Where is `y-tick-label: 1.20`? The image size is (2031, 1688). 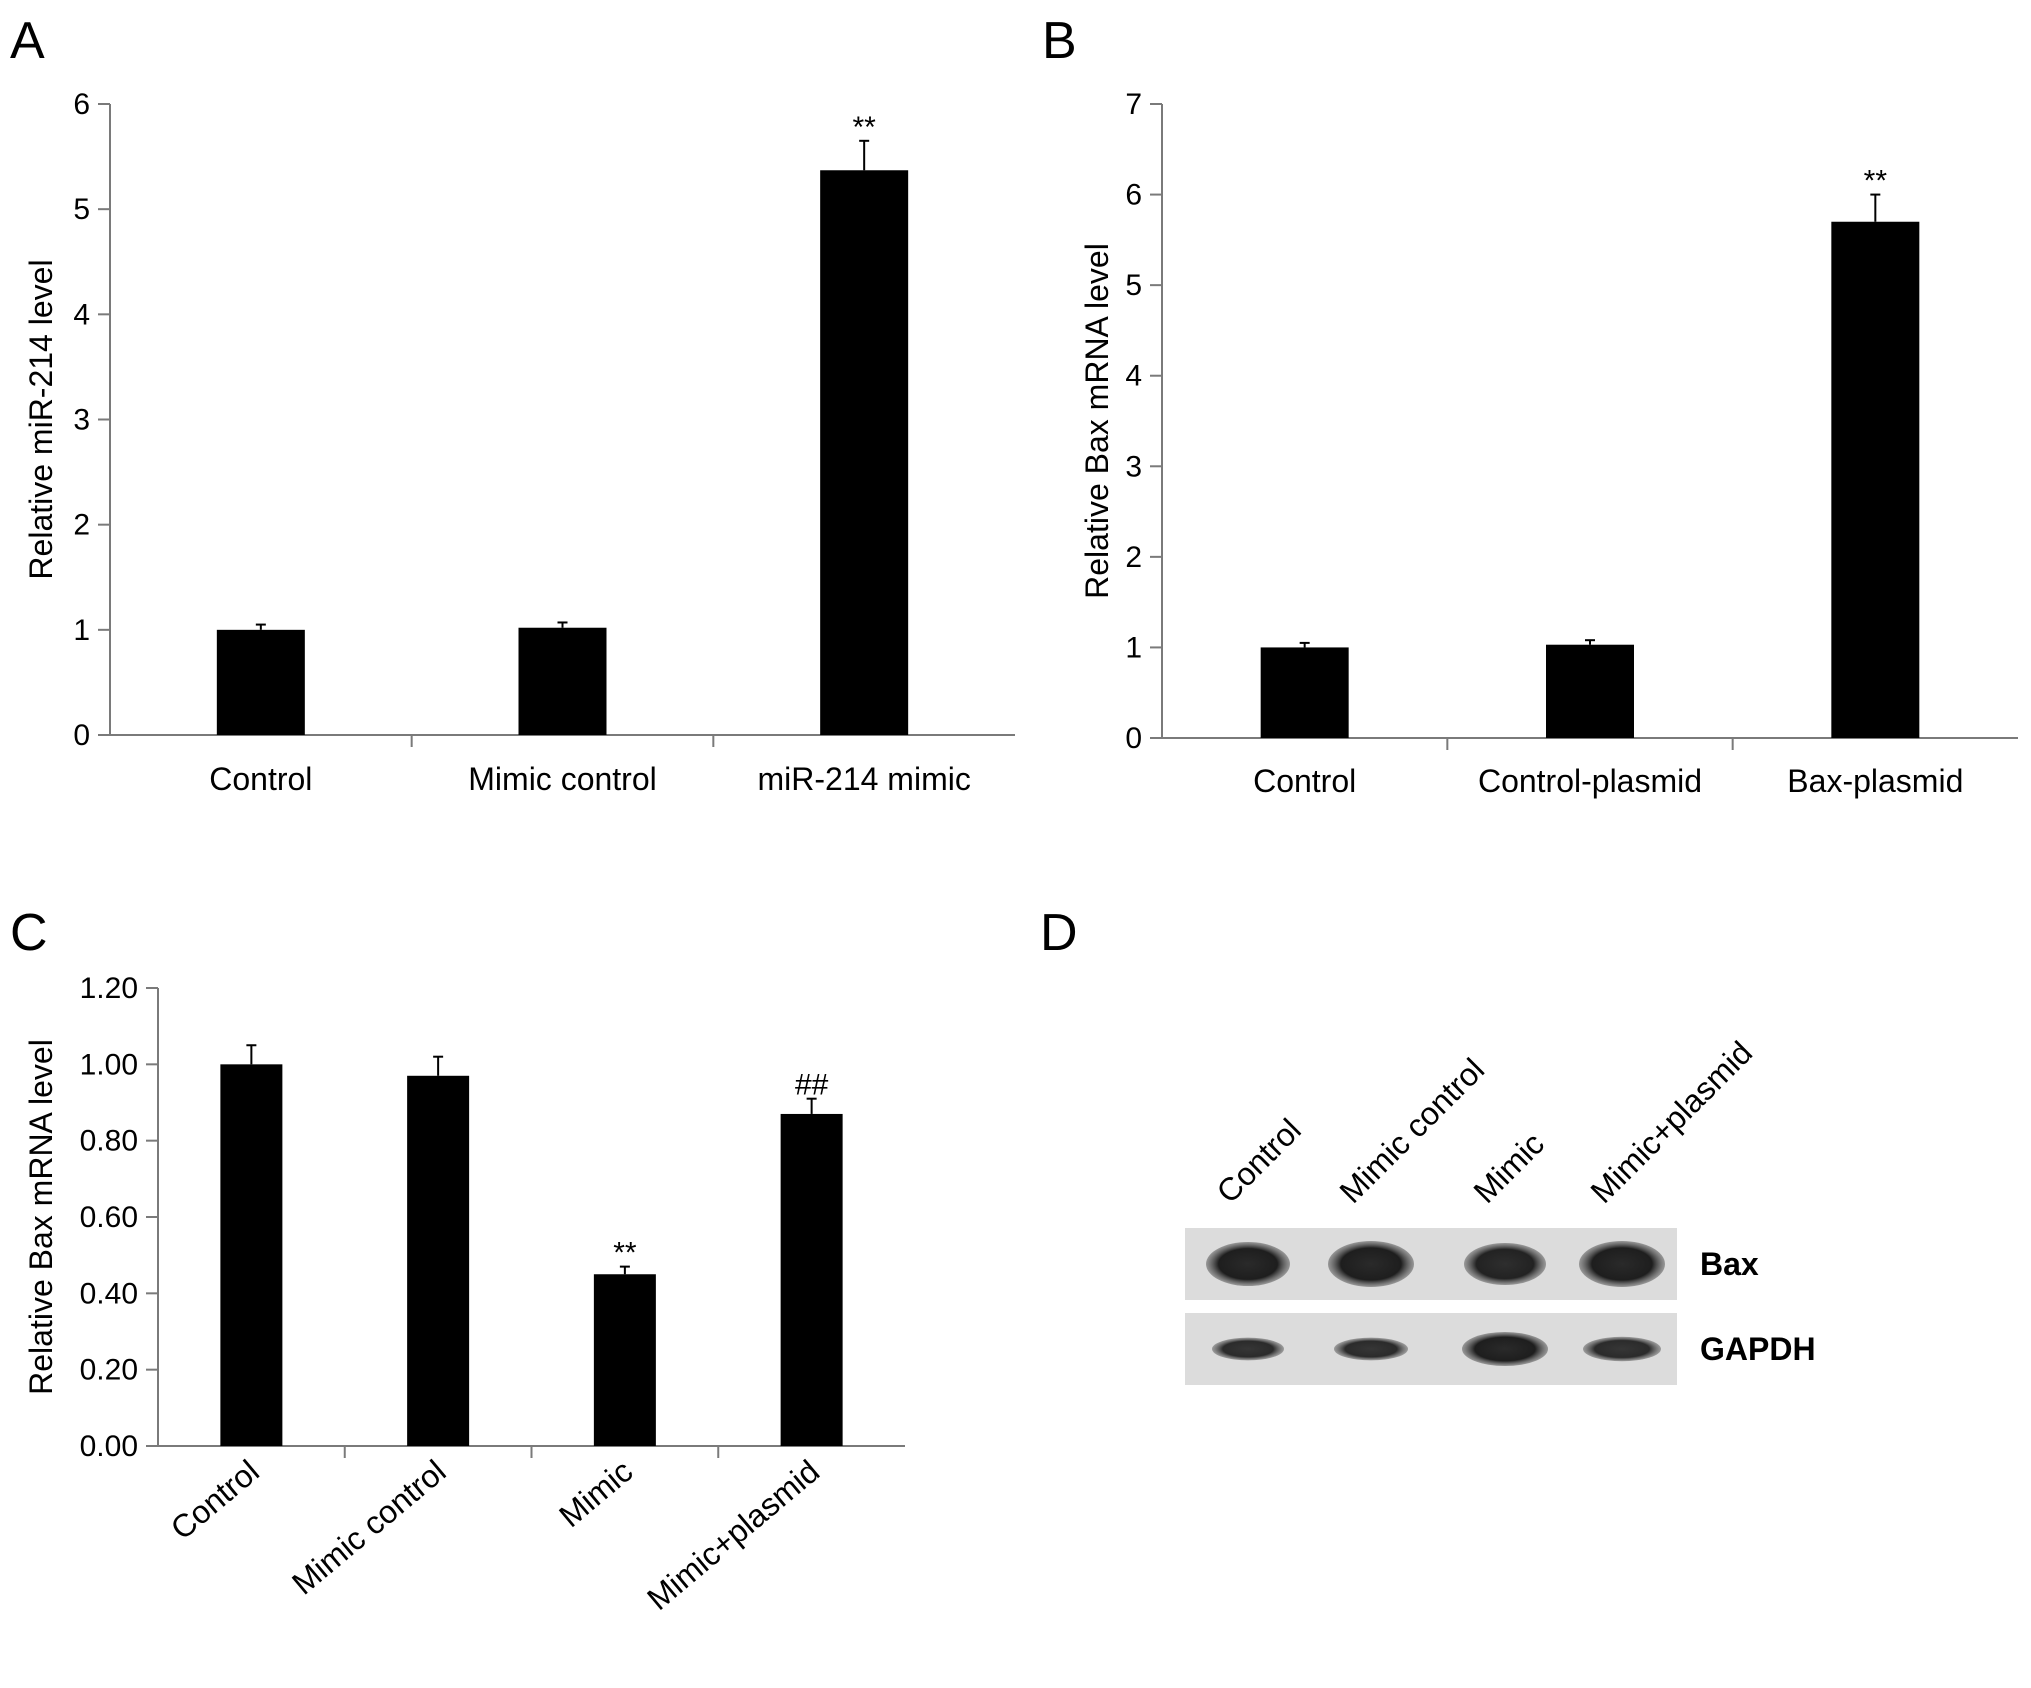
y-tick-label: 1.20 is located at coordinates (109, 988).